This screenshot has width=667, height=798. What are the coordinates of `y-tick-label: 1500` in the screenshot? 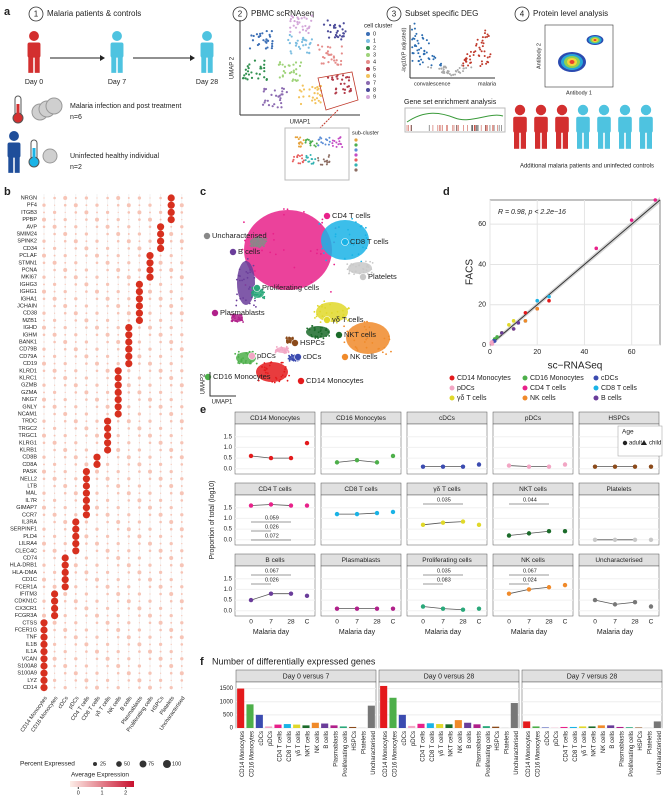 It's located at (227, 689).